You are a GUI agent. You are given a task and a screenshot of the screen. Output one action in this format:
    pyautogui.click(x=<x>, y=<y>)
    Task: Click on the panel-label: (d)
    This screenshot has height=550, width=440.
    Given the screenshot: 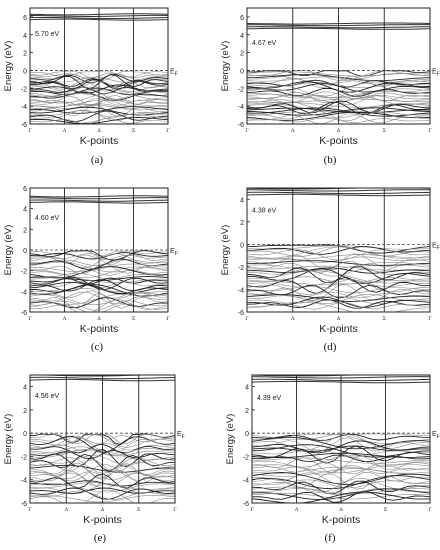 What is the action you would take?
    pyautogui.click(x=330, y=347)
    